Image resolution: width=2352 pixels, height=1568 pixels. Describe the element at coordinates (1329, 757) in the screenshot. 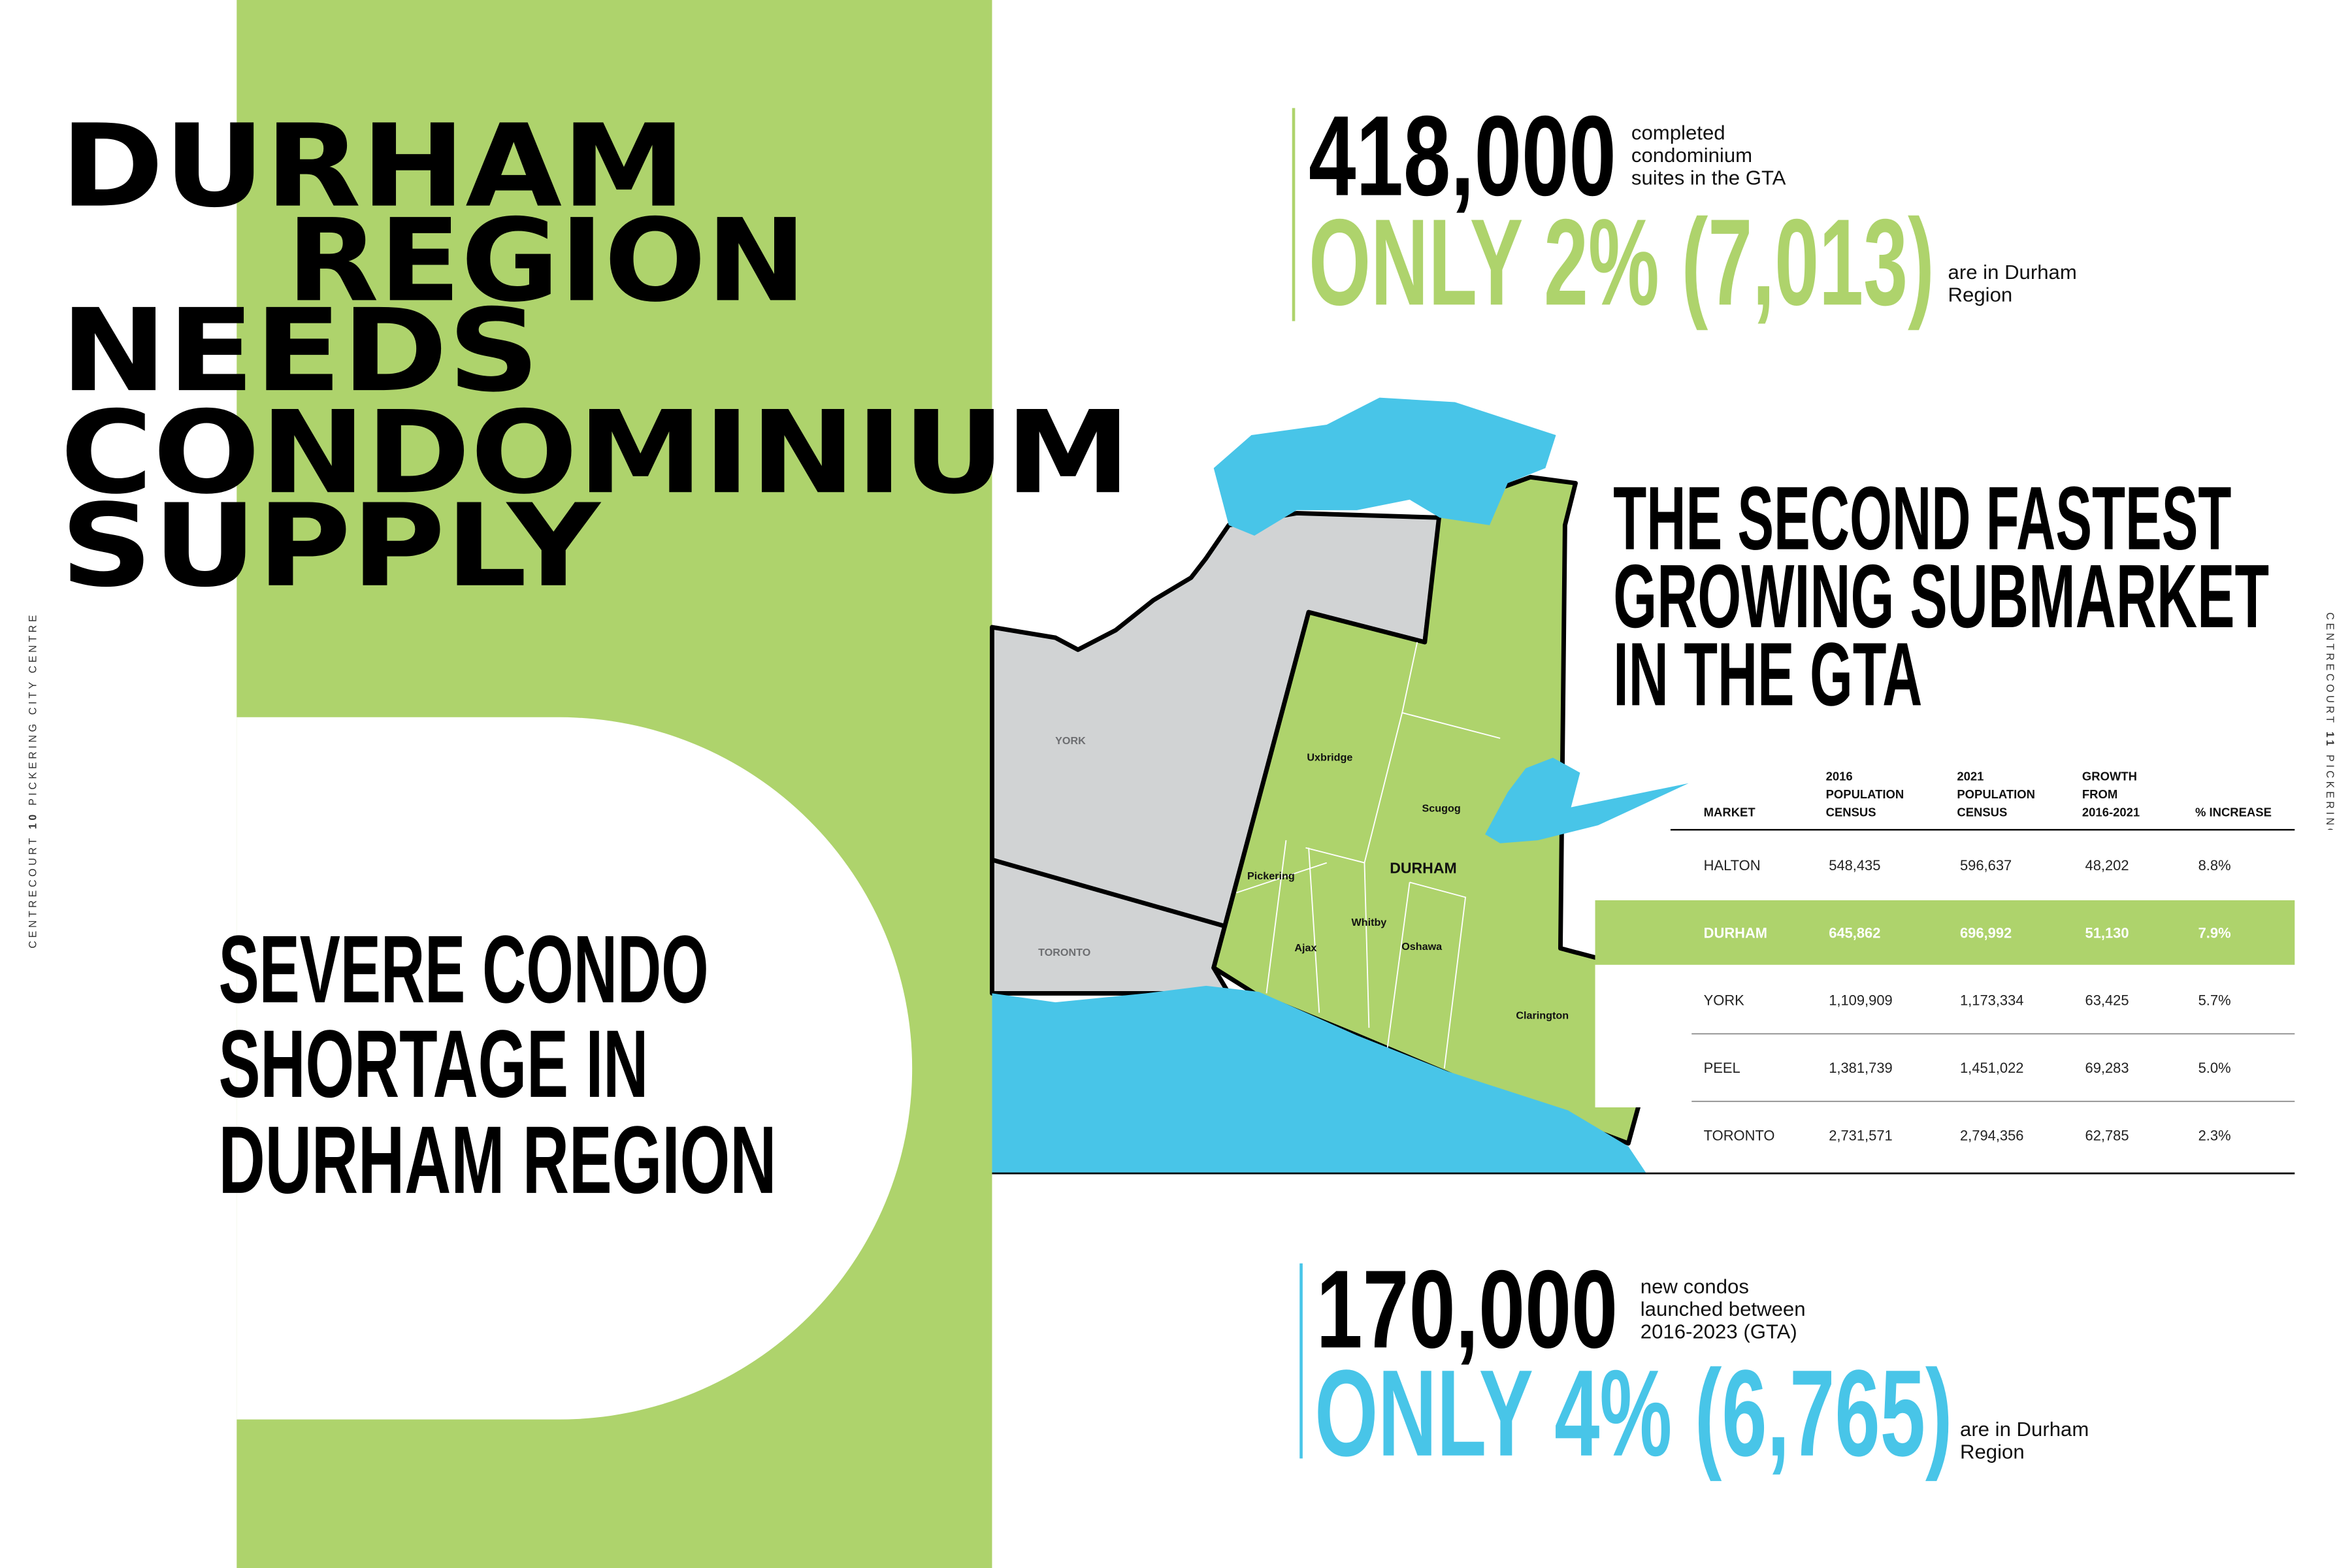

I see `map-label: Uxbridge` at that location.